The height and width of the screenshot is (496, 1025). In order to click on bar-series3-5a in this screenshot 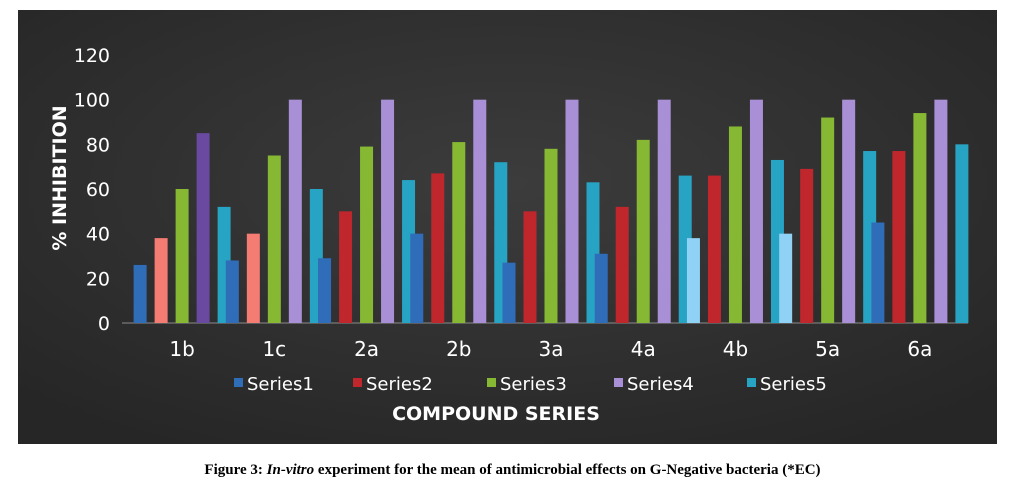, I will do `click(828, 220)`.